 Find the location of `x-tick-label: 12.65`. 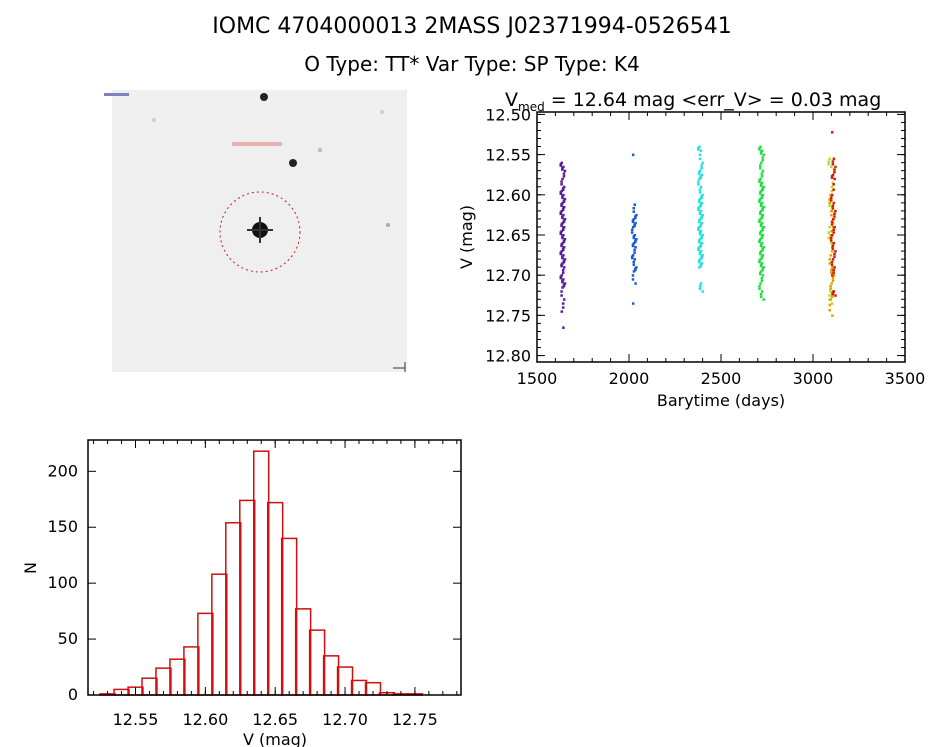

x-tick-label: 12.65 is located at coordinates (275, 719).